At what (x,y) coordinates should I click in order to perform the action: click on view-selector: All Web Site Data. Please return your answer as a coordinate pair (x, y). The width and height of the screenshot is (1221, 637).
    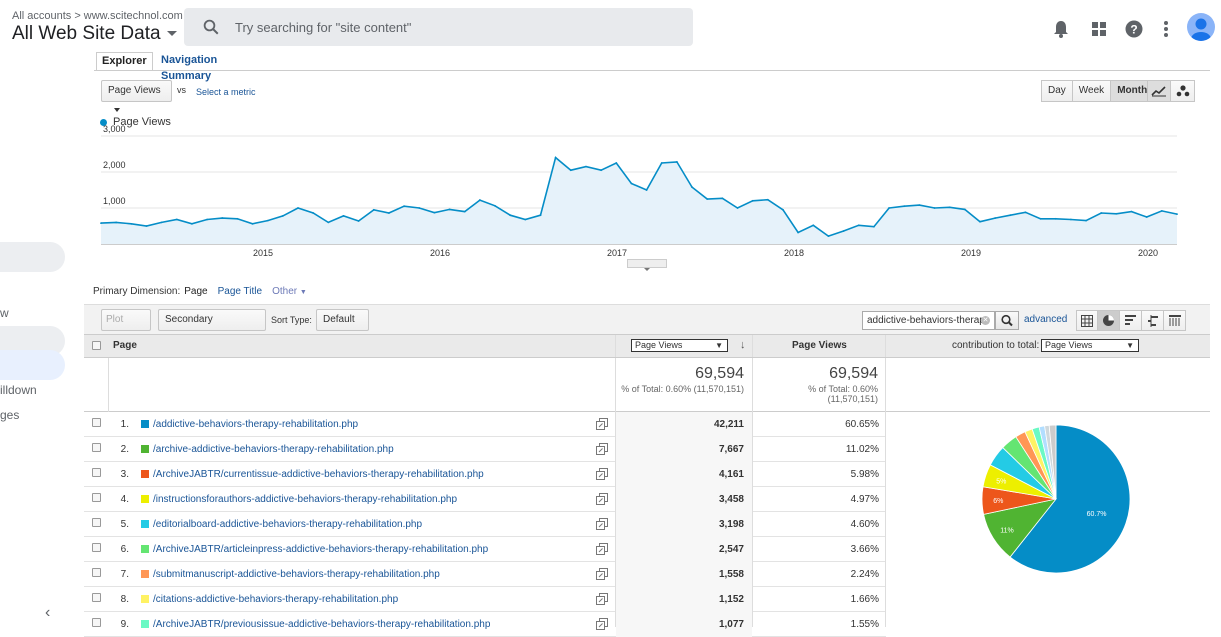
    Looking at the image, I should click on (94, 34).